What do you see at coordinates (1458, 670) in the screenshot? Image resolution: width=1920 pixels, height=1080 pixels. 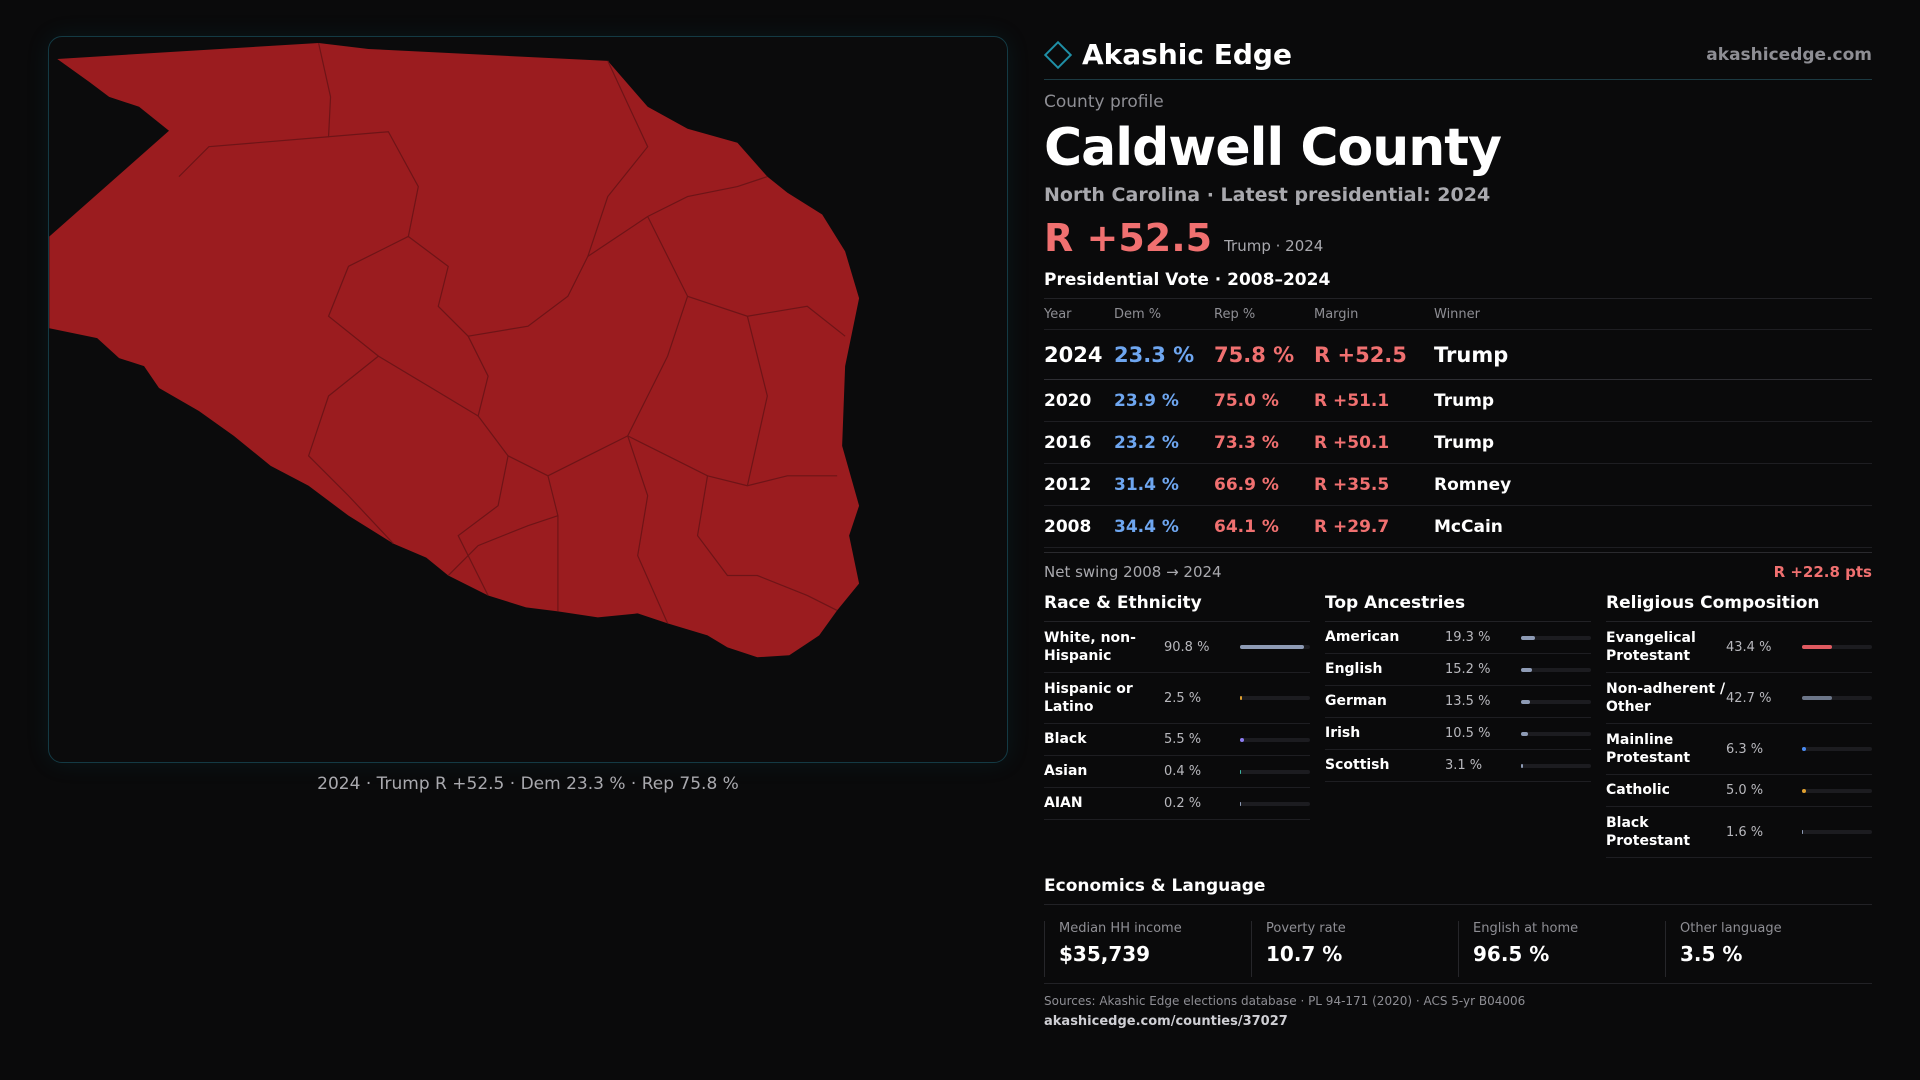 I see `list-item: English 15.2 %` at bounding box center [1458, 670].